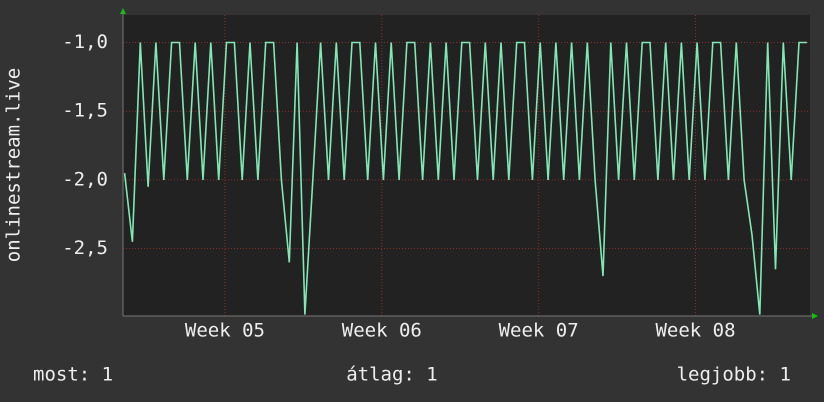  Describe the element at coordinates (695, 331) in the screenshot. I see `x-tick-label: Week 08` at that location.